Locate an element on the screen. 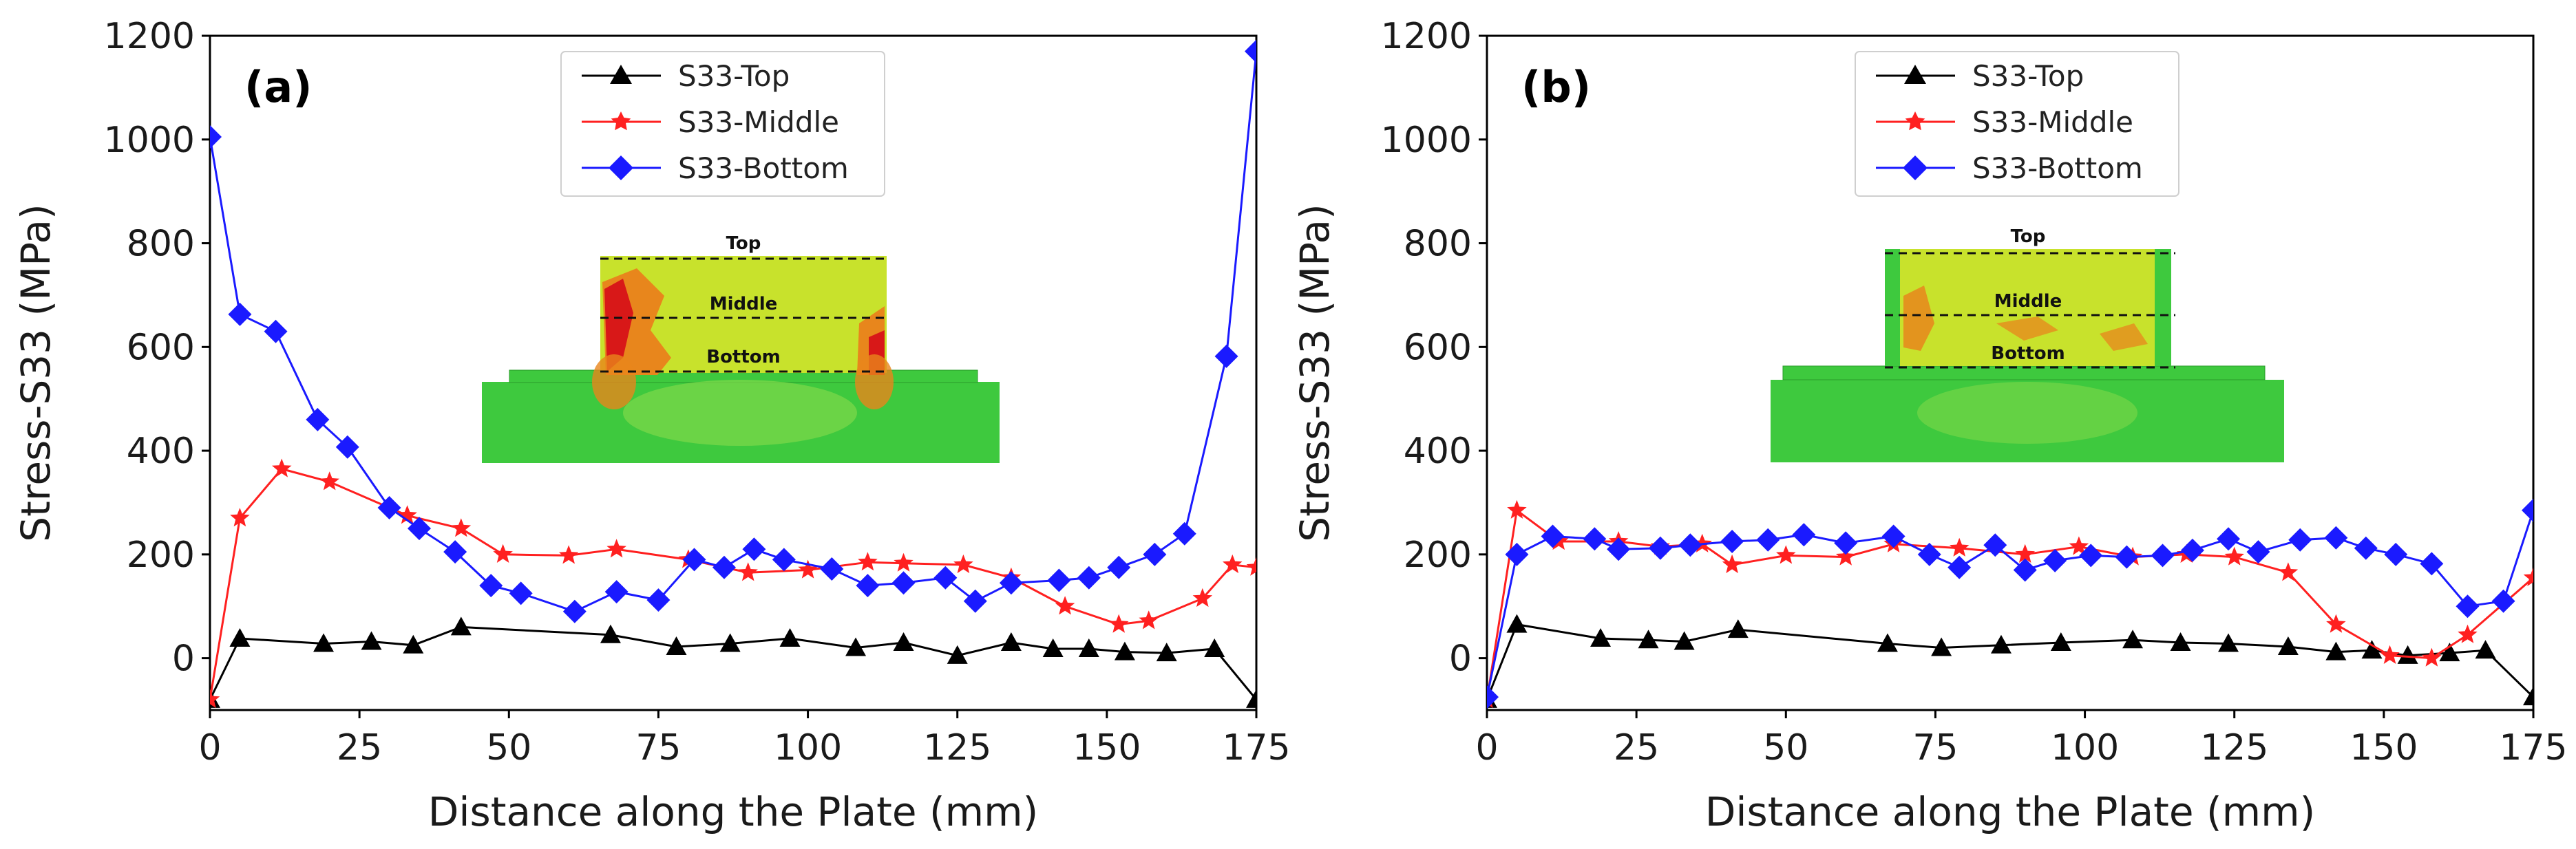  legend: S33-Top S33-Middle S33-Bottom is located at coordinates (2017, 124).